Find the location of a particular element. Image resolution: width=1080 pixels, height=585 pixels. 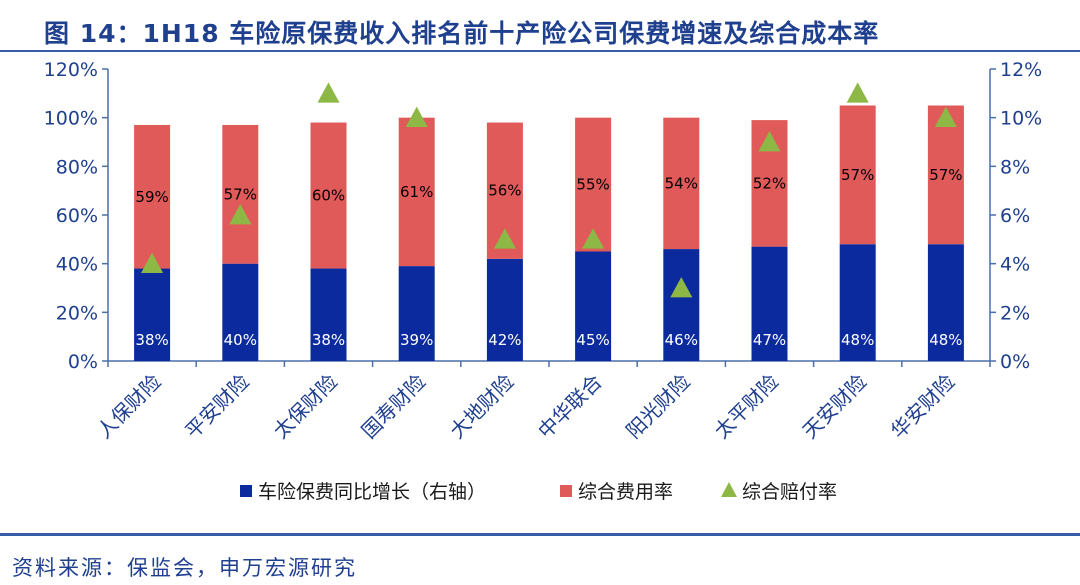

legend-label-expense: 综合费用率 is located at coordinates (625, 492).